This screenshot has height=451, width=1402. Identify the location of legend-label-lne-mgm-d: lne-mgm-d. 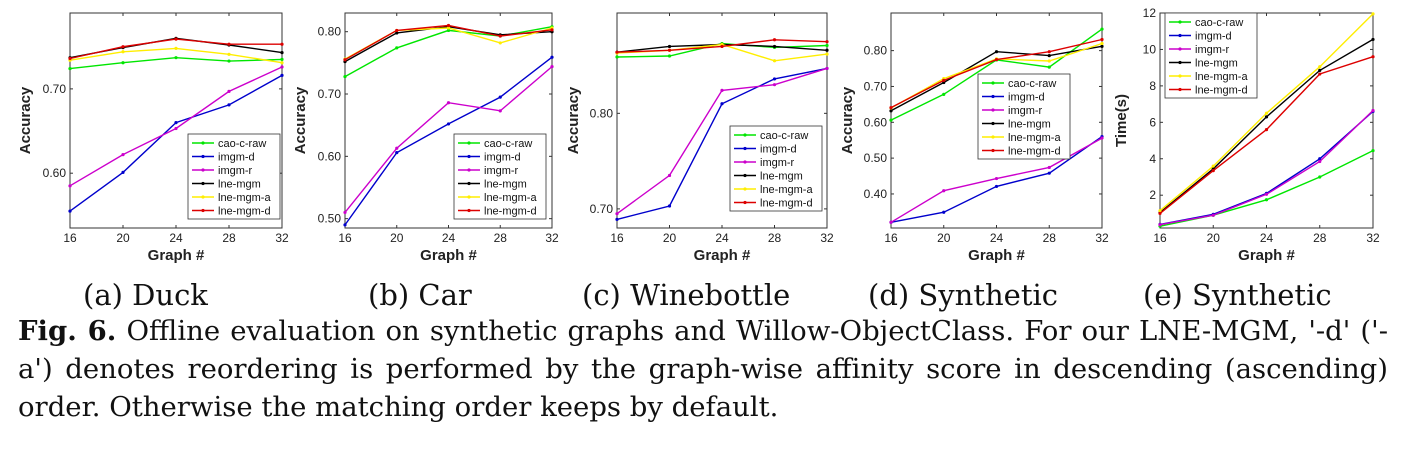
(1221, 91).